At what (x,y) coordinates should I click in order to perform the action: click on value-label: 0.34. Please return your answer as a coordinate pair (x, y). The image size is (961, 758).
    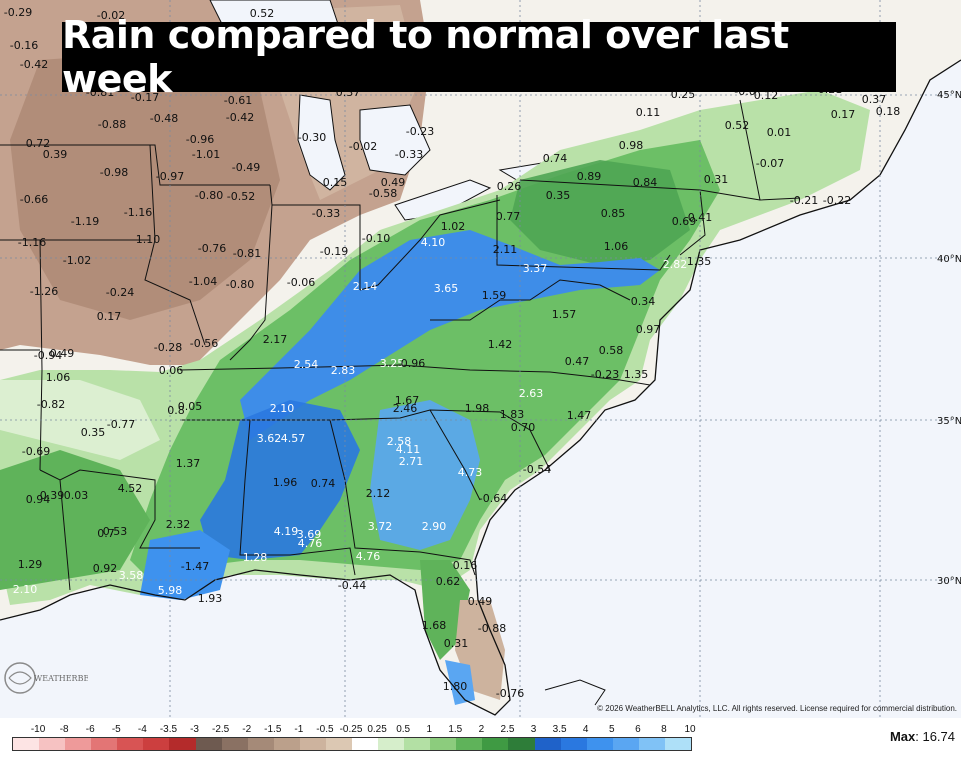
    Looking at the image, I should click on (643, 301).